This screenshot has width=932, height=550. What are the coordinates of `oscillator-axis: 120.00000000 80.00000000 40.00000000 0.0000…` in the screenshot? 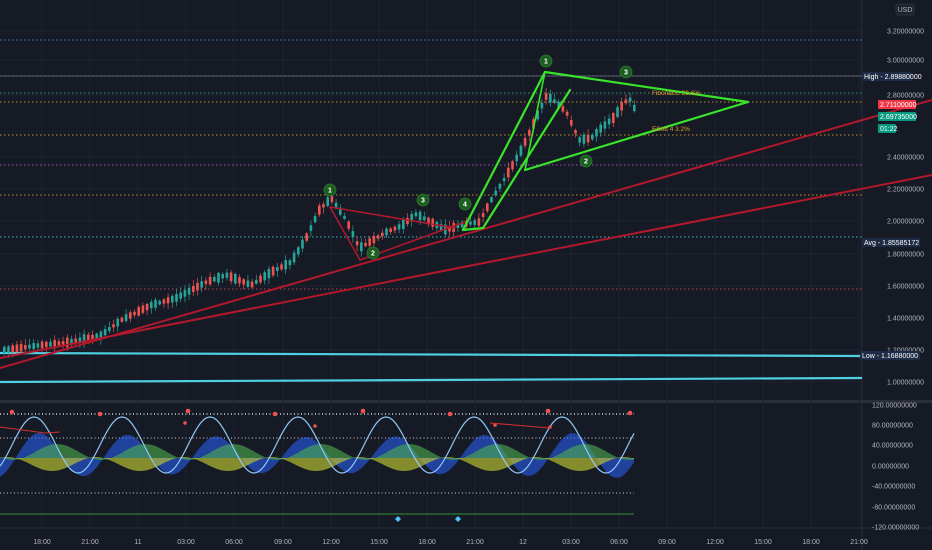 It's located at (895, 467).